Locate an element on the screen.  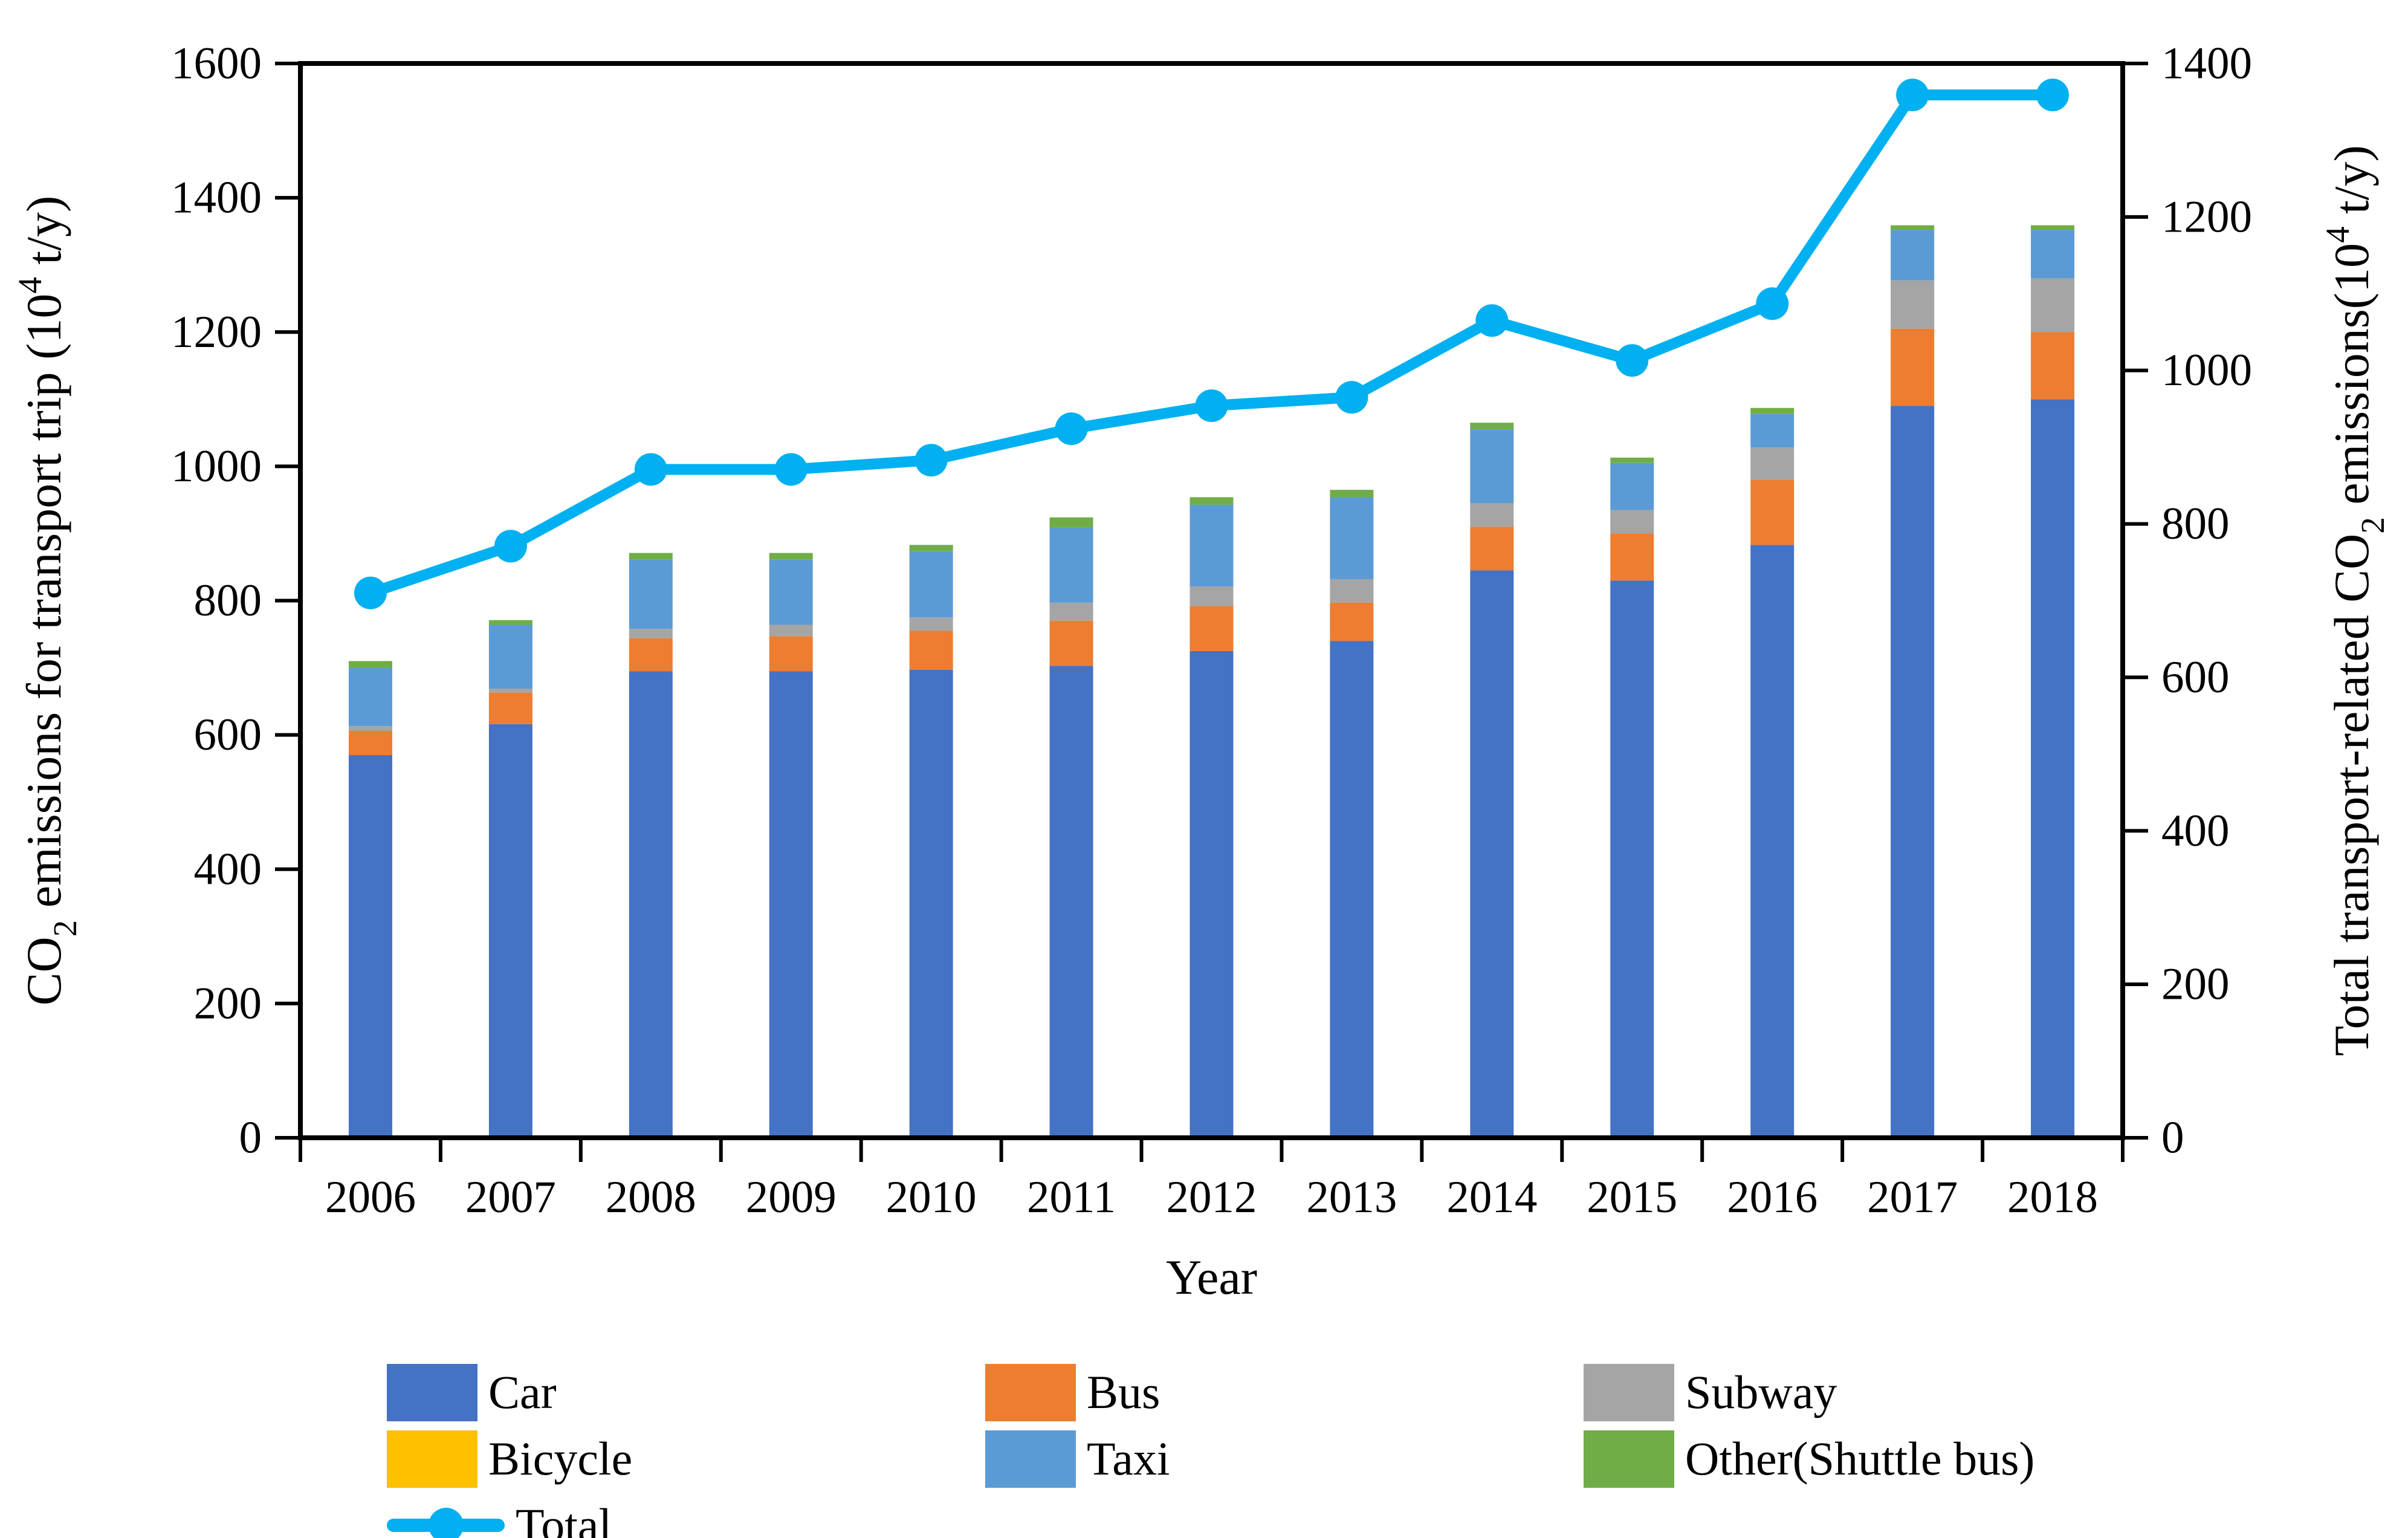
bar-segment-bus-2013 is located at coordinates (1352, 621).